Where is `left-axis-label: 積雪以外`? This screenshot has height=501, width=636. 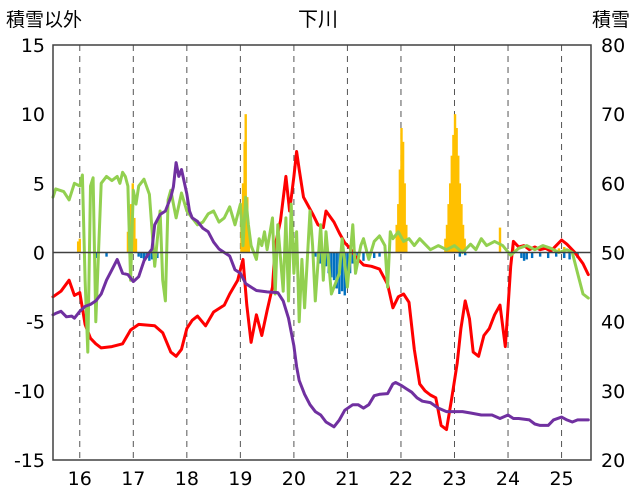
left-axis-label: 積雪以外 is located at coordinates (44, 20).